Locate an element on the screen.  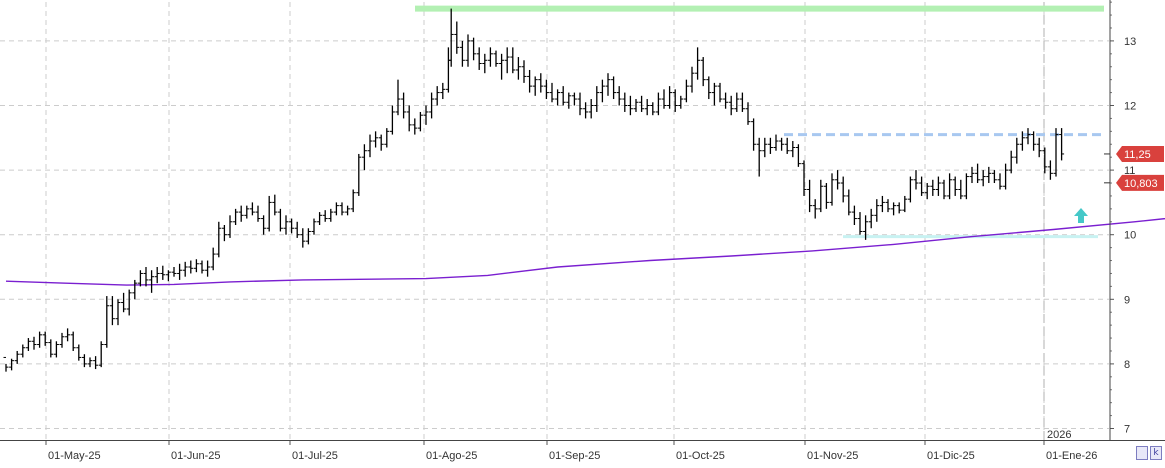
x-tick-label: 01-Dic-25 is located at coordinates (951, 456).